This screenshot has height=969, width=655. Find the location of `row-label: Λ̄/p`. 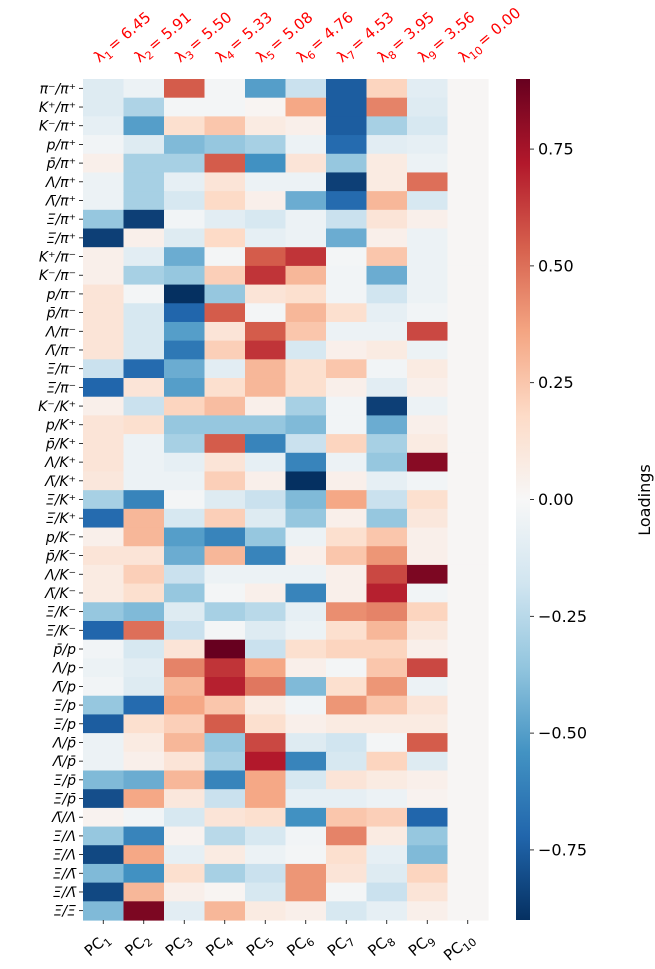

row-label: Λ̄/p is located at coordinates (64, 687).